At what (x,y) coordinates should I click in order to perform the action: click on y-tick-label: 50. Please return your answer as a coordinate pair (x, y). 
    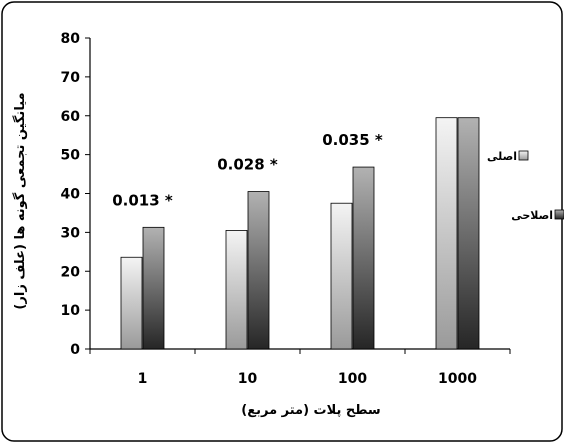
    Looking at the image, I should click on (71, 156).